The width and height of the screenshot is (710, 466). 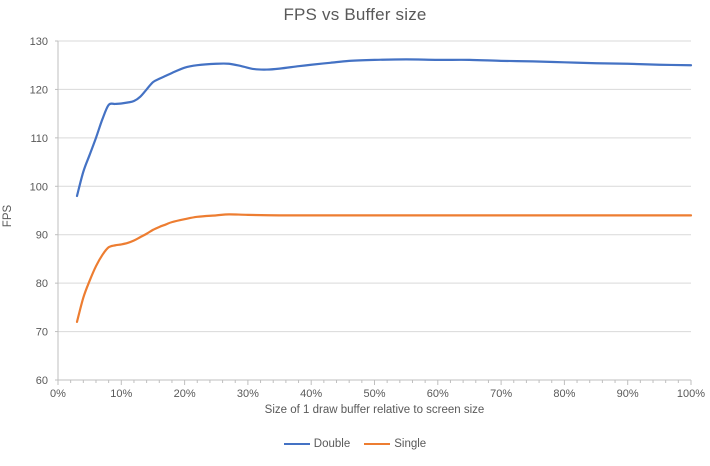 What do you see at coordinates (374, 394) in the screenshot?
I see `x-tick-label: 50%` at bounding box center [374, 394].